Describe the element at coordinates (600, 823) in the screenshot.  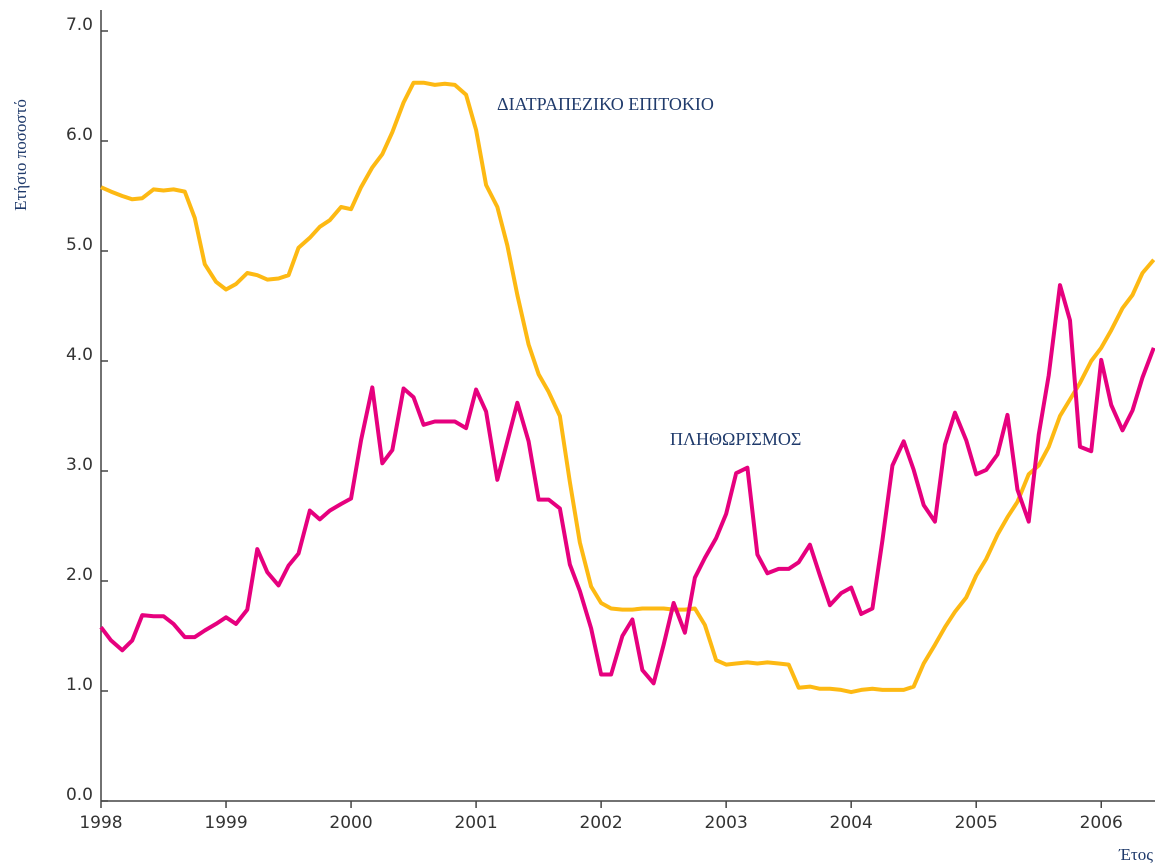
I see `x-tick-label: 2002` at that location.